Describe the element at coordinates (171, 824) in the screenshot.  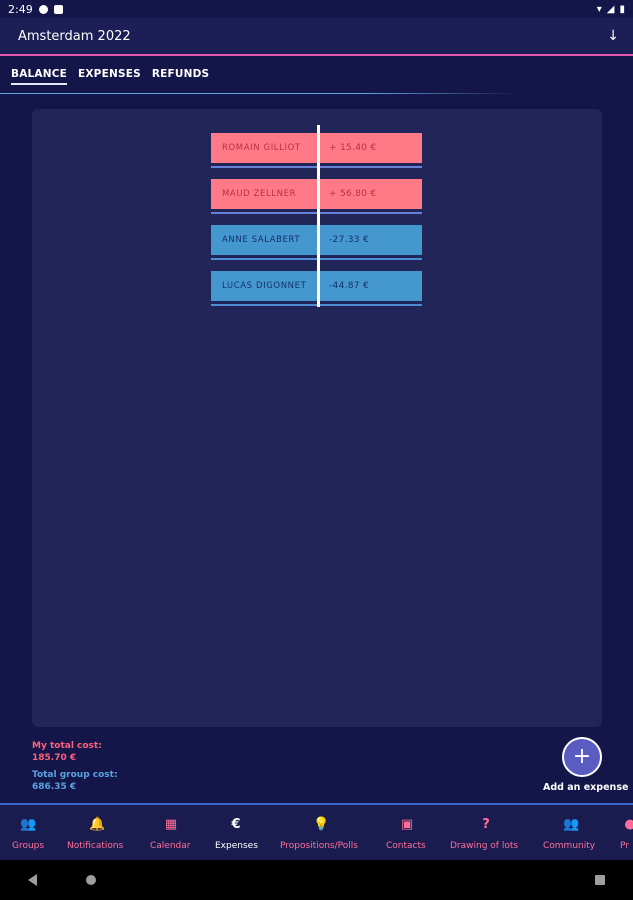
I see `calendar-icon: ▦` at that location.